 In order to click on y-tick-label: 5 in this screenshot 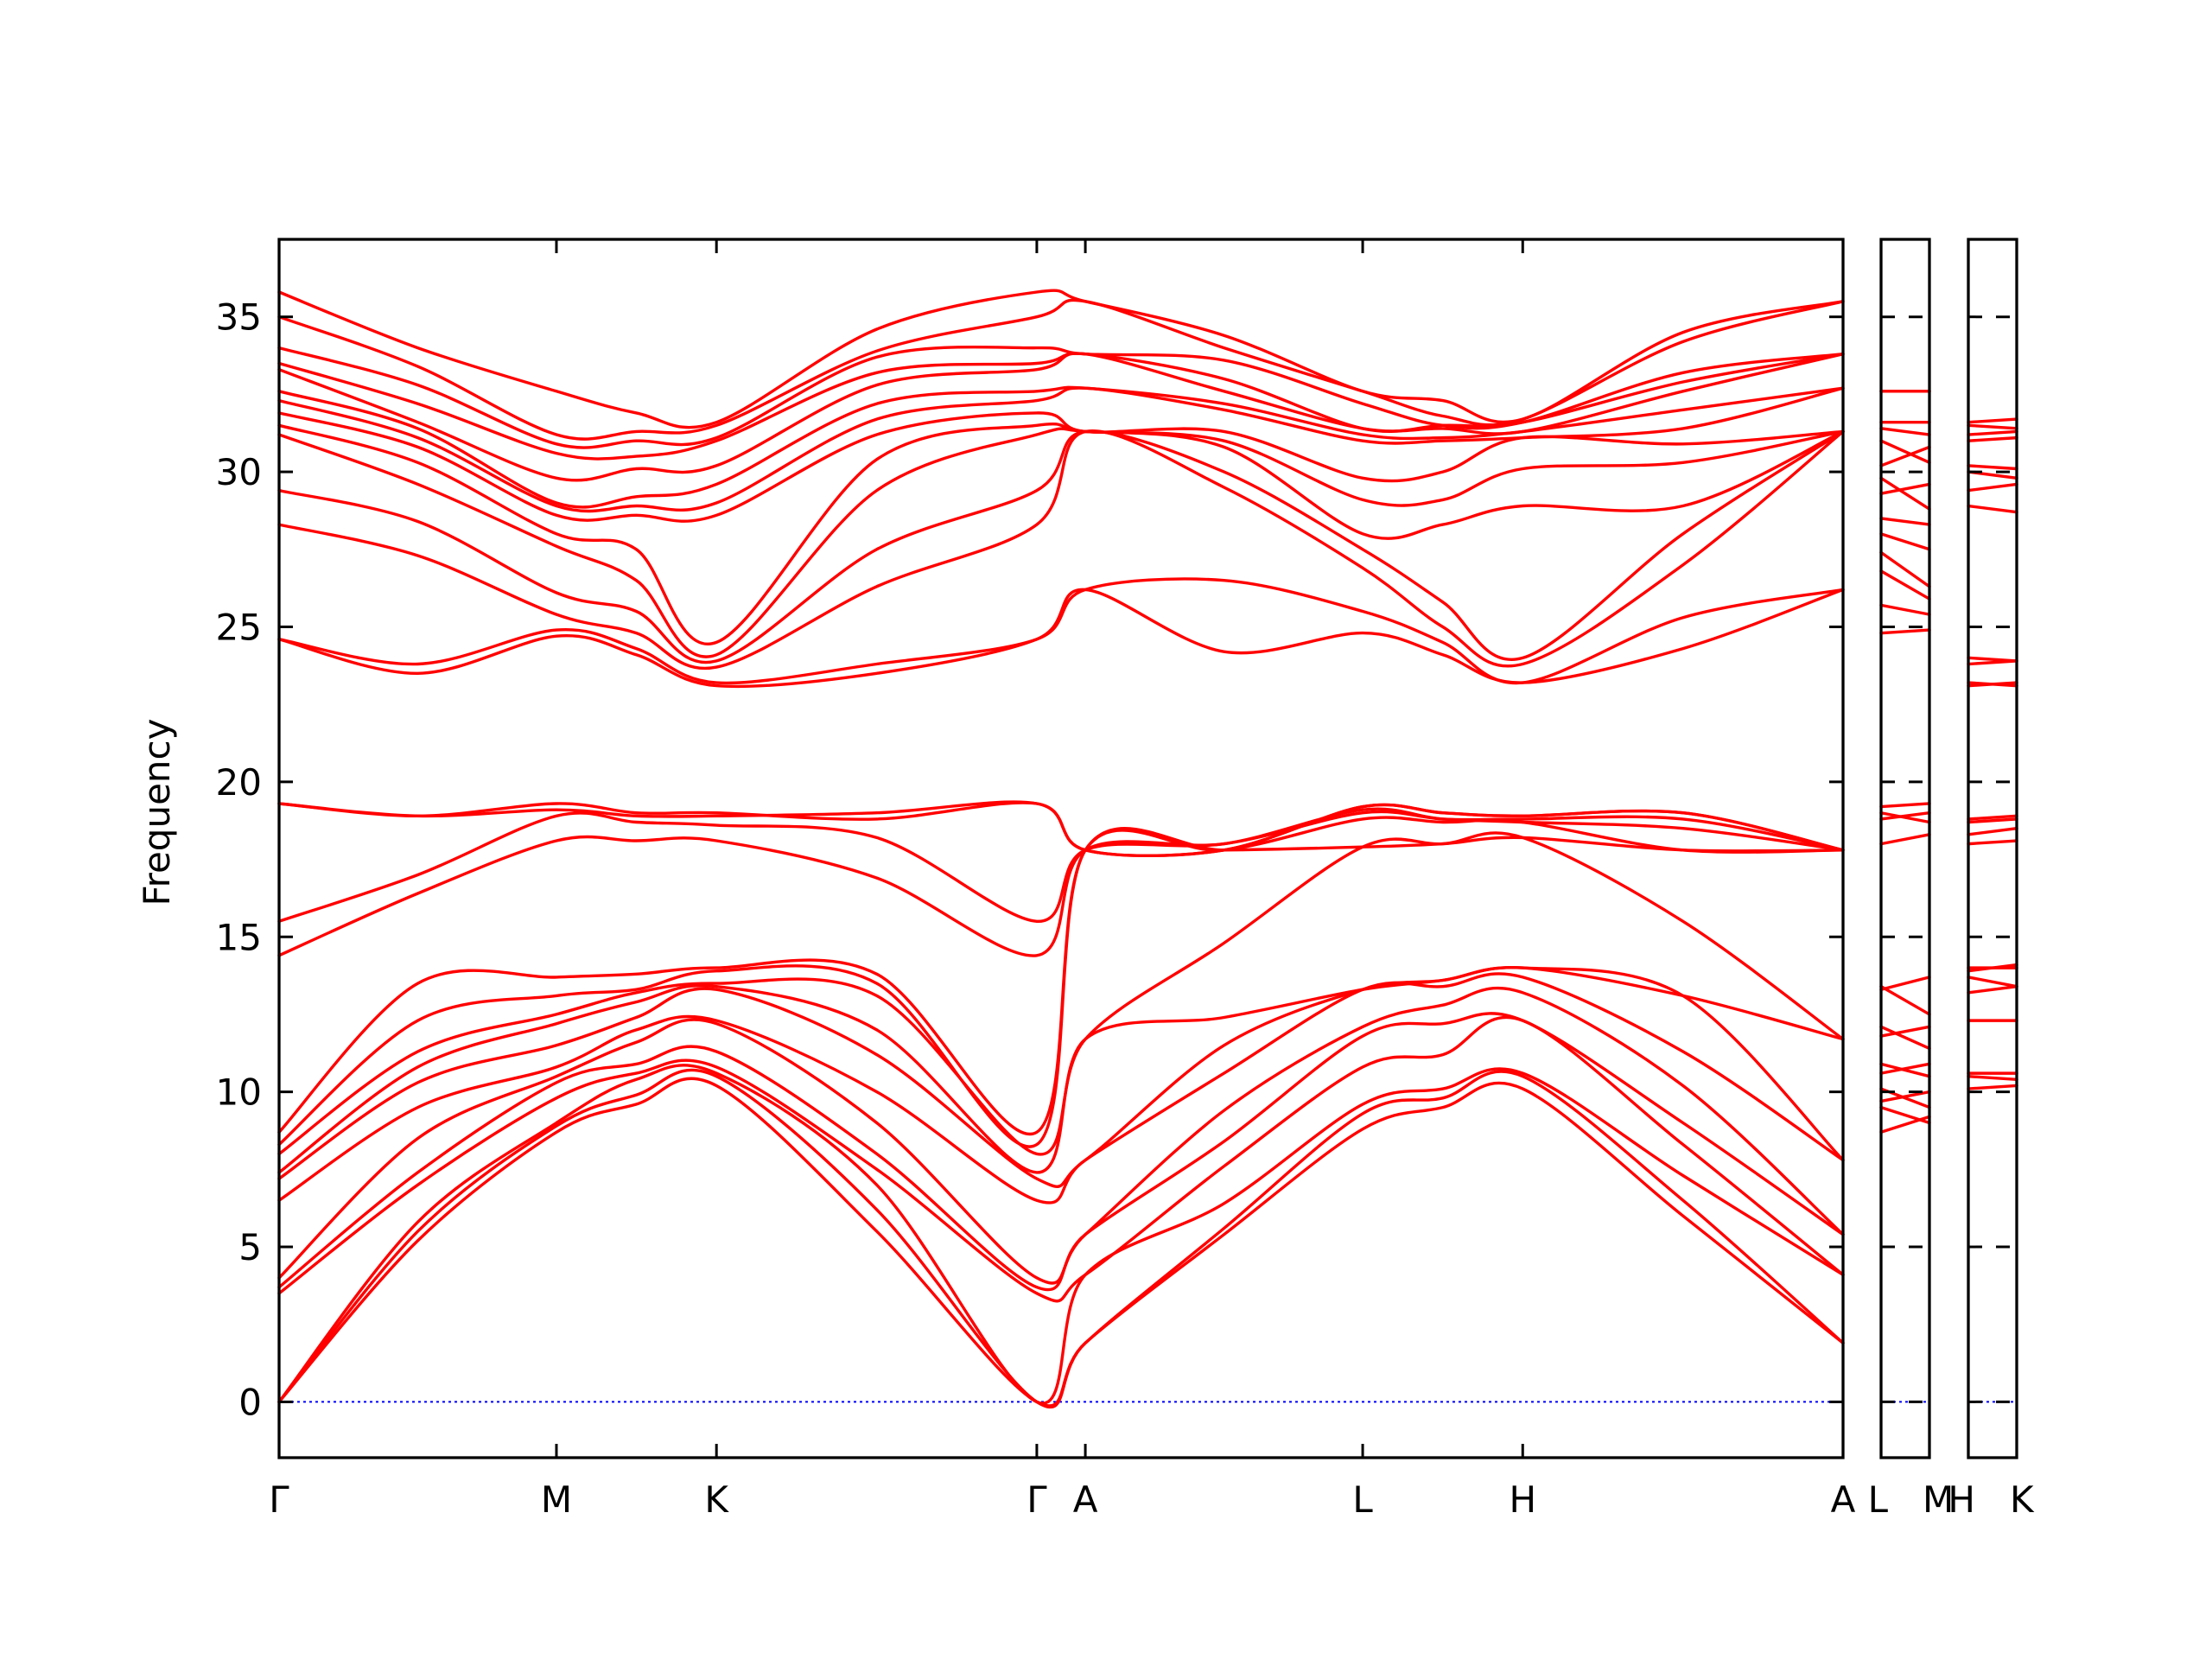, I will do `click(250, 1247)`.